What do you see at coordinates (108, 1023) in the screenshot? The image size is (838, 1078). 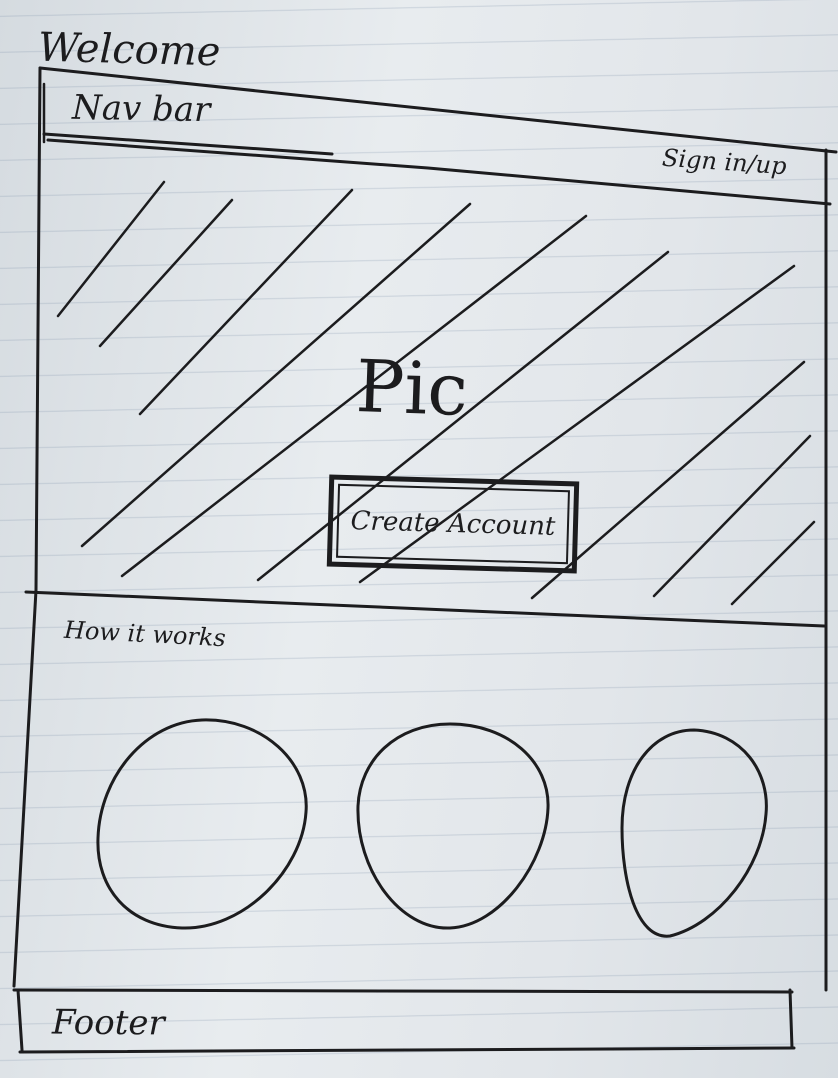 I see `footer-label: Footer` at bounding box center [108, 1023].